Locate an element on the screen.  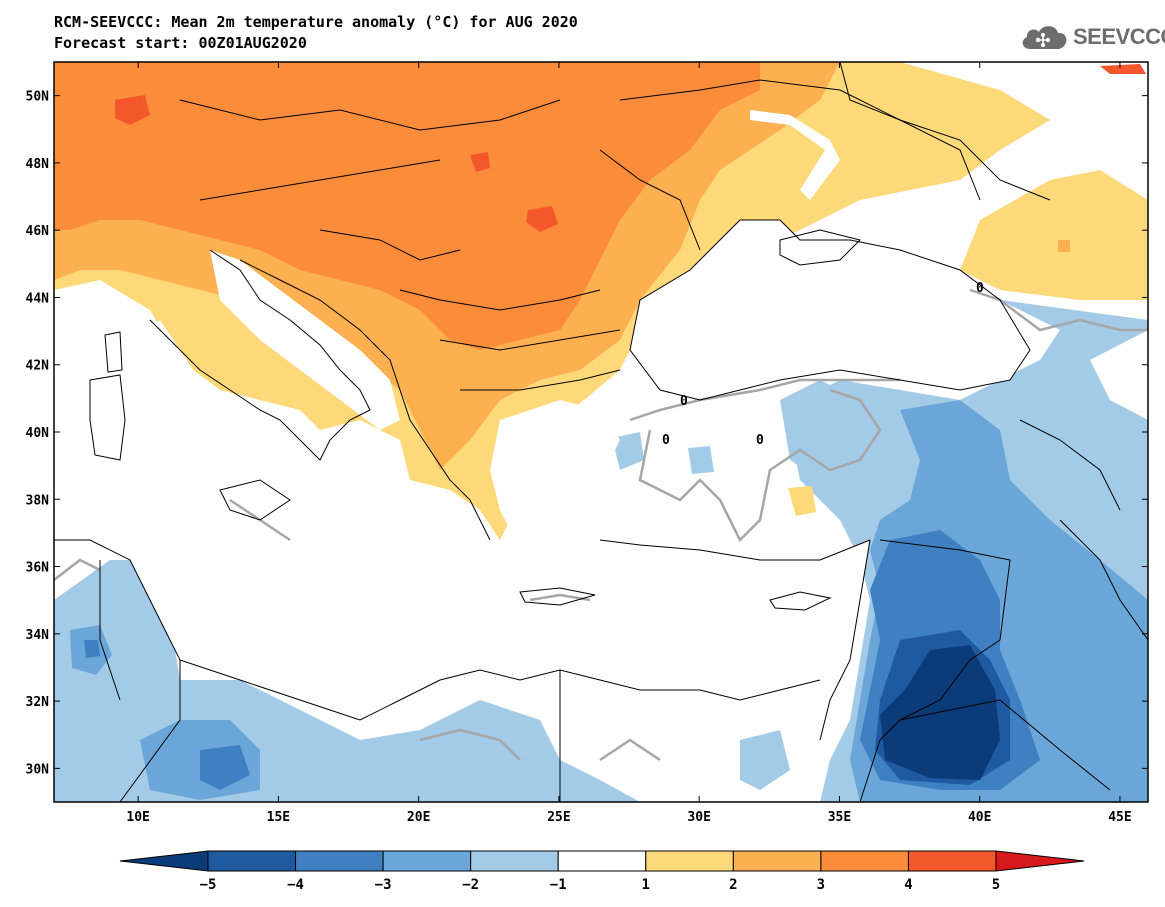
logo-text: SEEVCCC is located at coordinates (1119, 36).